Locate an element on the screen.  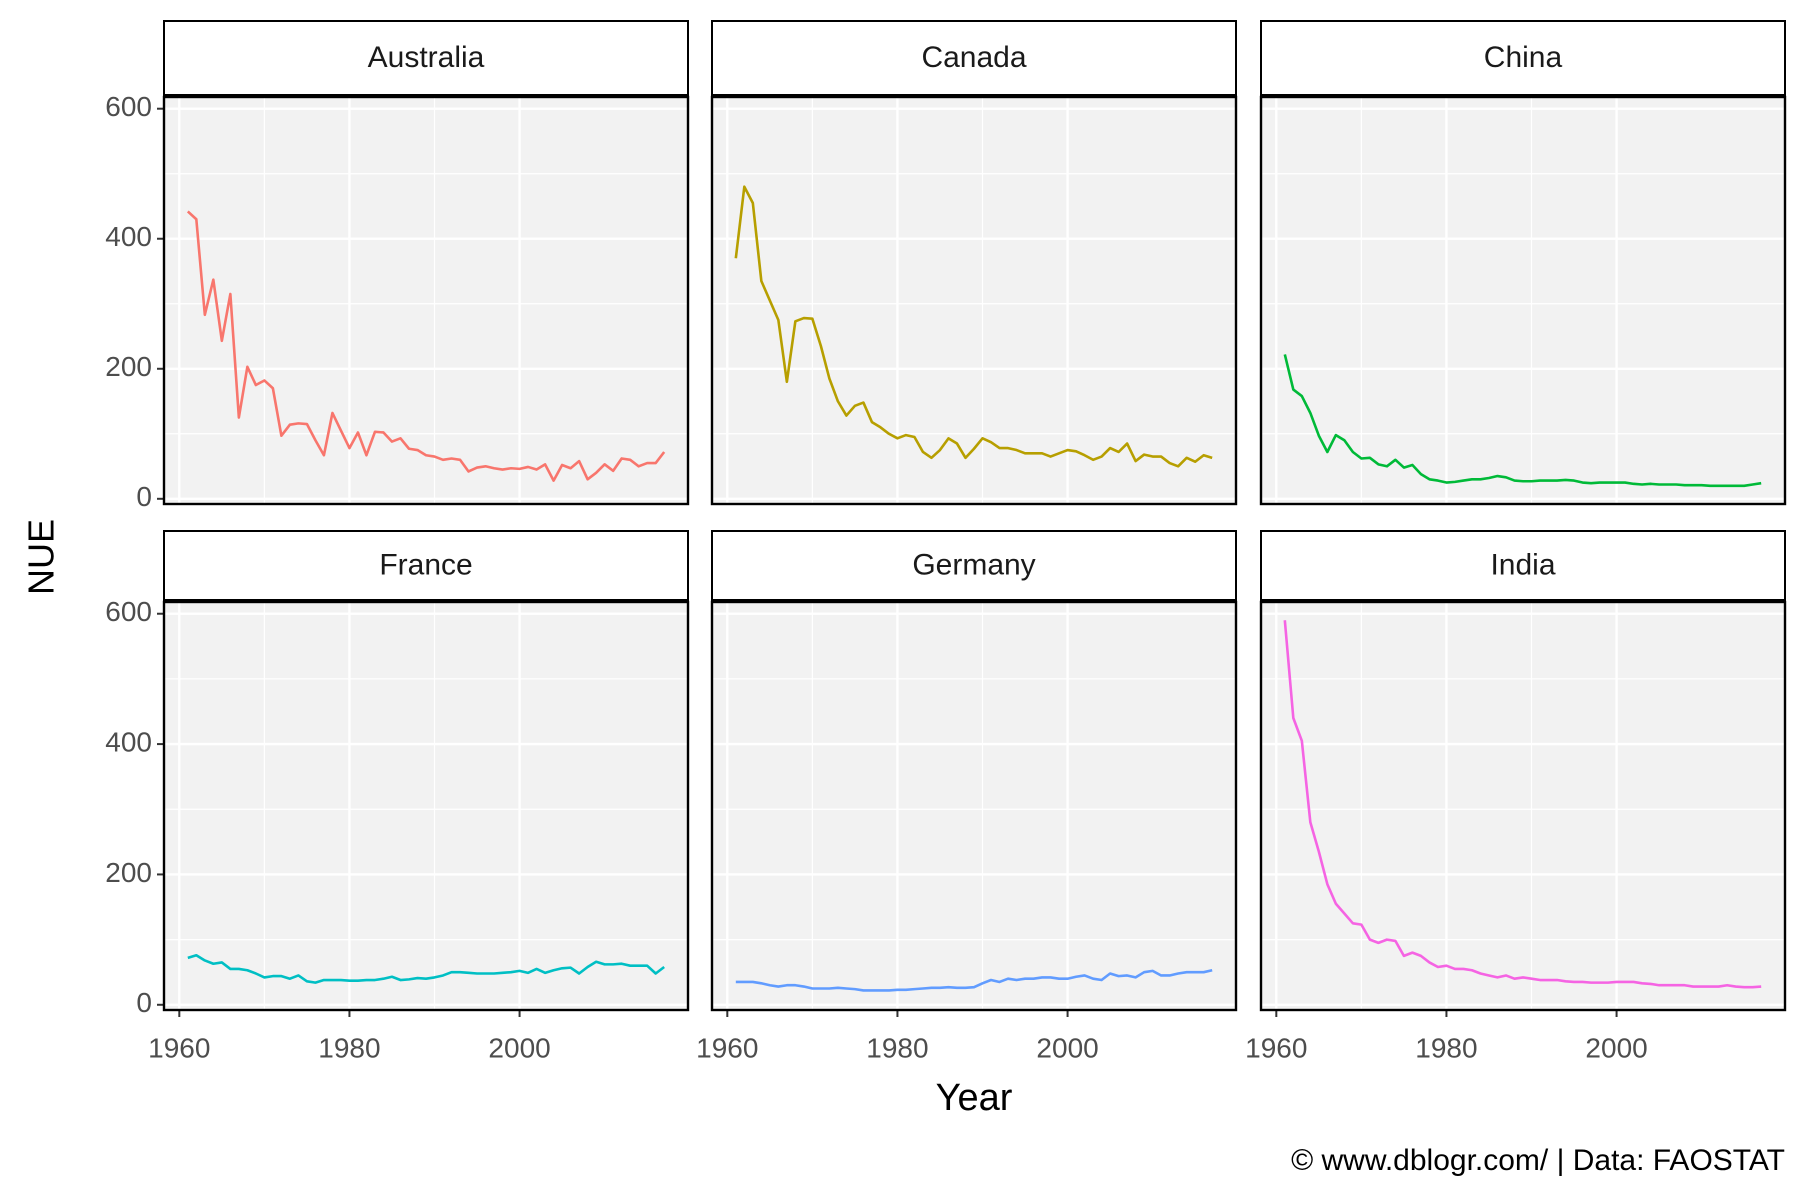
facet-title: Germany is located at coordinates (973, 564).